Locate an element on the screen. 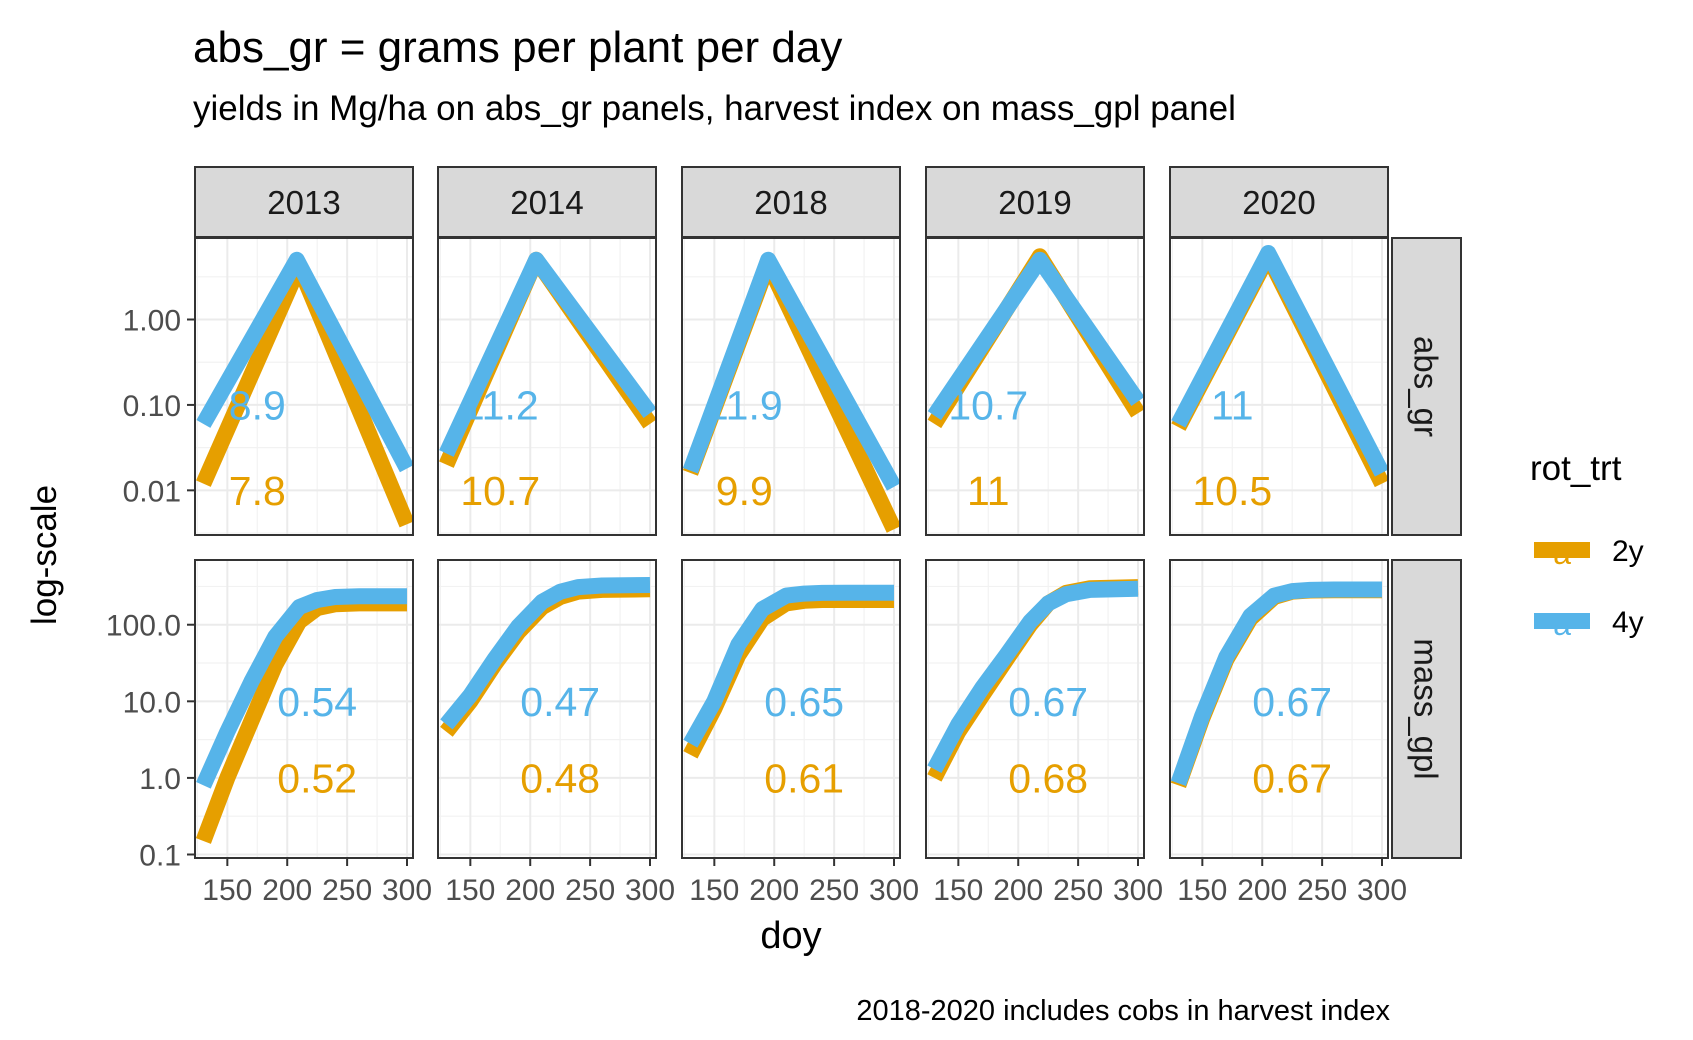 Image resolution: width=1693 pixels, height=1040 pixels. y-tick-label: 100.0 is located at coordinates (143, 626).